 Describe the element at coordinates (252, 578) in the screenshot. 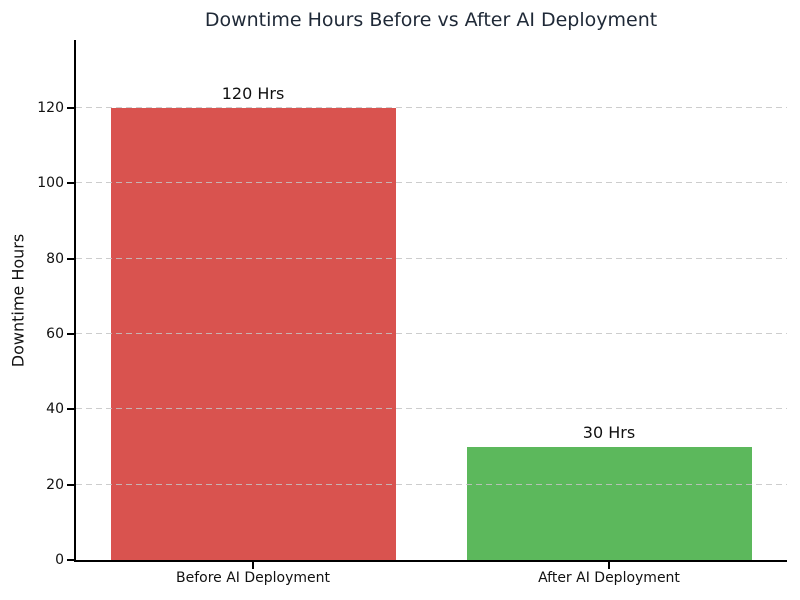

I see `x-tick-label: Before AI Deployment` at that location.